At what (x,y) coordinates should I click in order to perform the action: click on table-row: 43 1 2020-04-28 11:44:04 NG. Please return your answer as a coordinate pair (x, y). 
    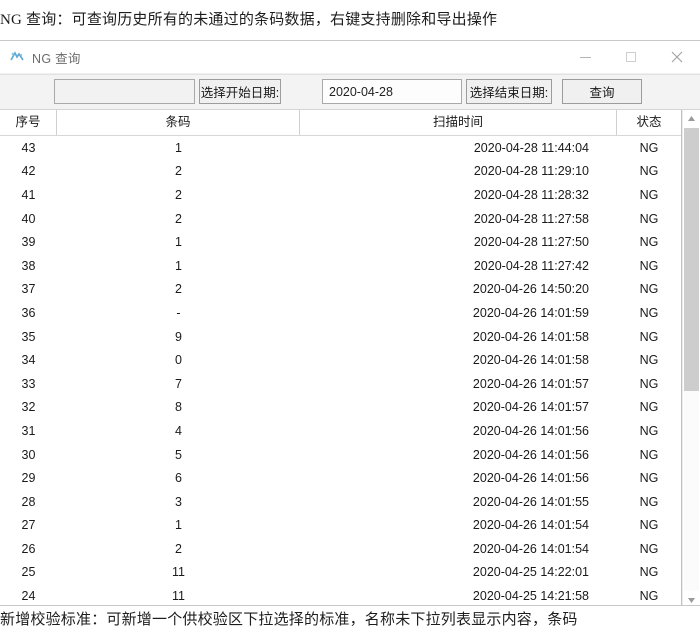
    Looking at the image, I should click on (340, 148).